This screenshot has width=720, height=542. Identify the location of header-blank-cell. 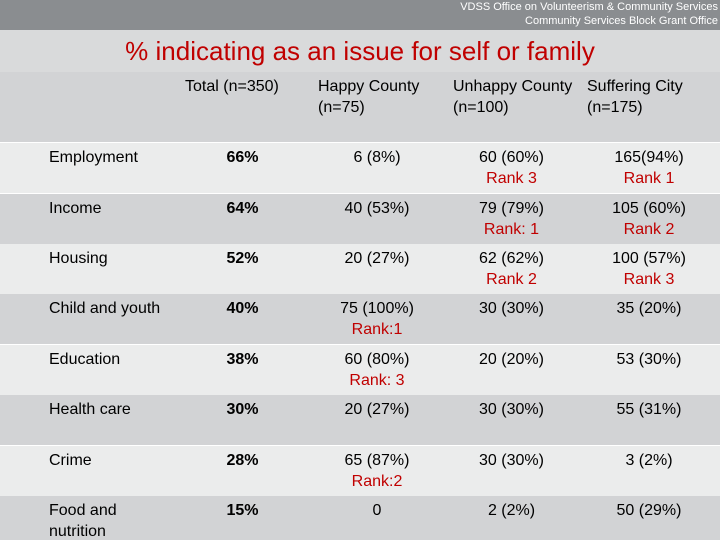
(88, 107).